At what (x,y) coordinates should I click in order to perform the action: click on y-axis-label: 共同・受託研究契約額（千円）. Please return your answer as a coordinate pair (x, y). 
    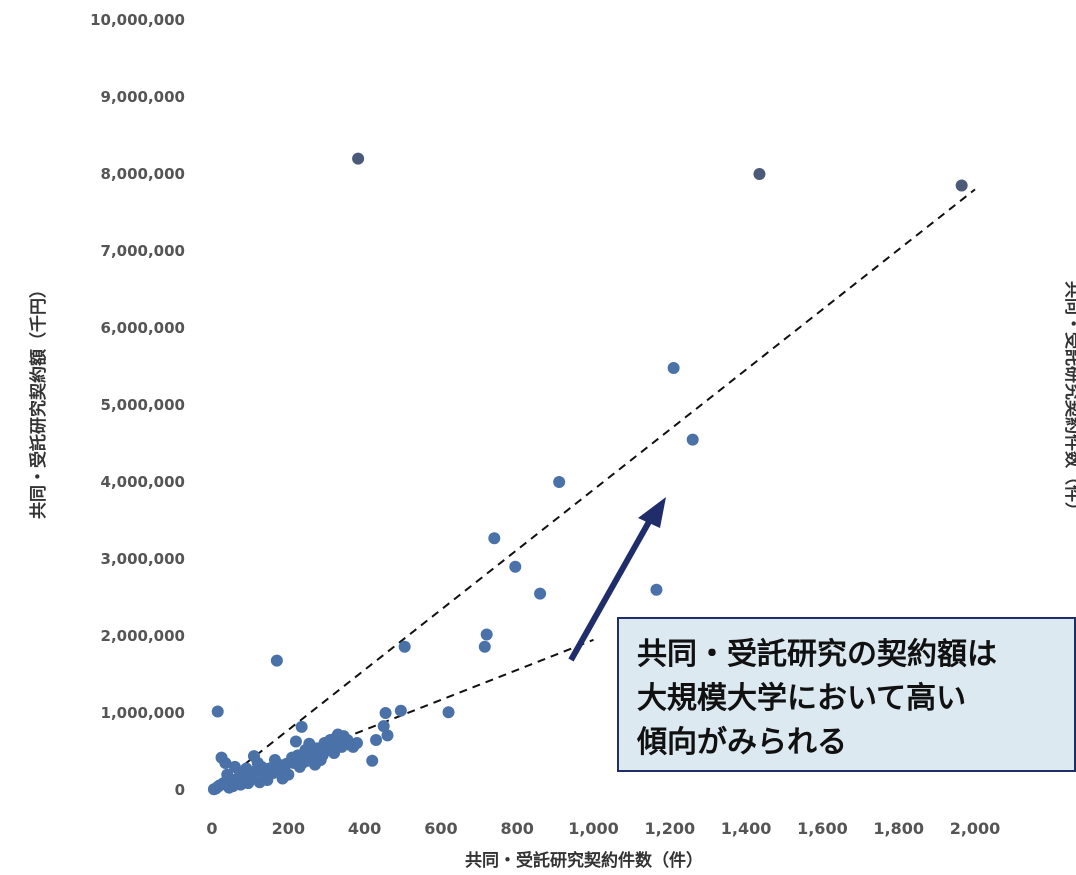
    Looking at the image, I should click on (38, 400).